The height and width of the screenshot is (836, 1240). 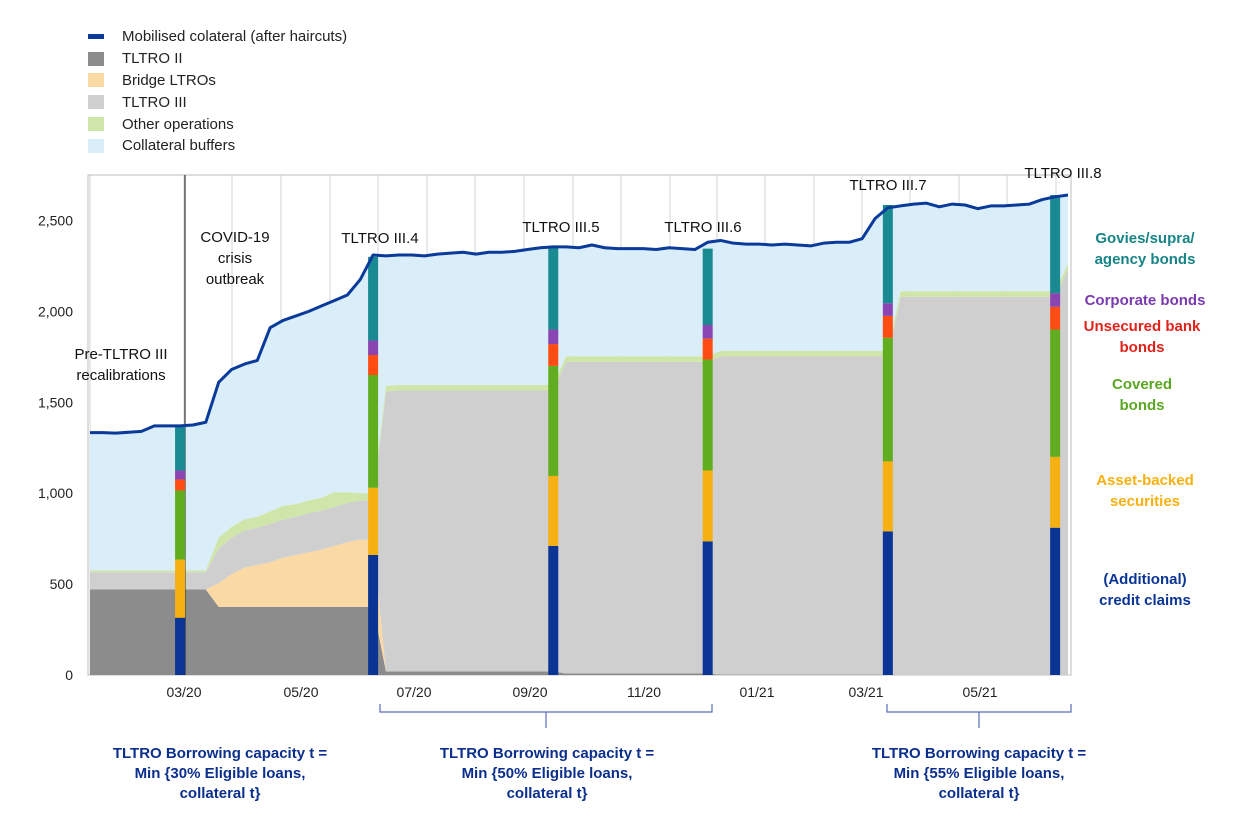 What do you see at coordinates (547, 773) in the screenshot?
I see `borrowing-capacity-note: Min {50% Eligible loans,` at bounding box center [547, 773].